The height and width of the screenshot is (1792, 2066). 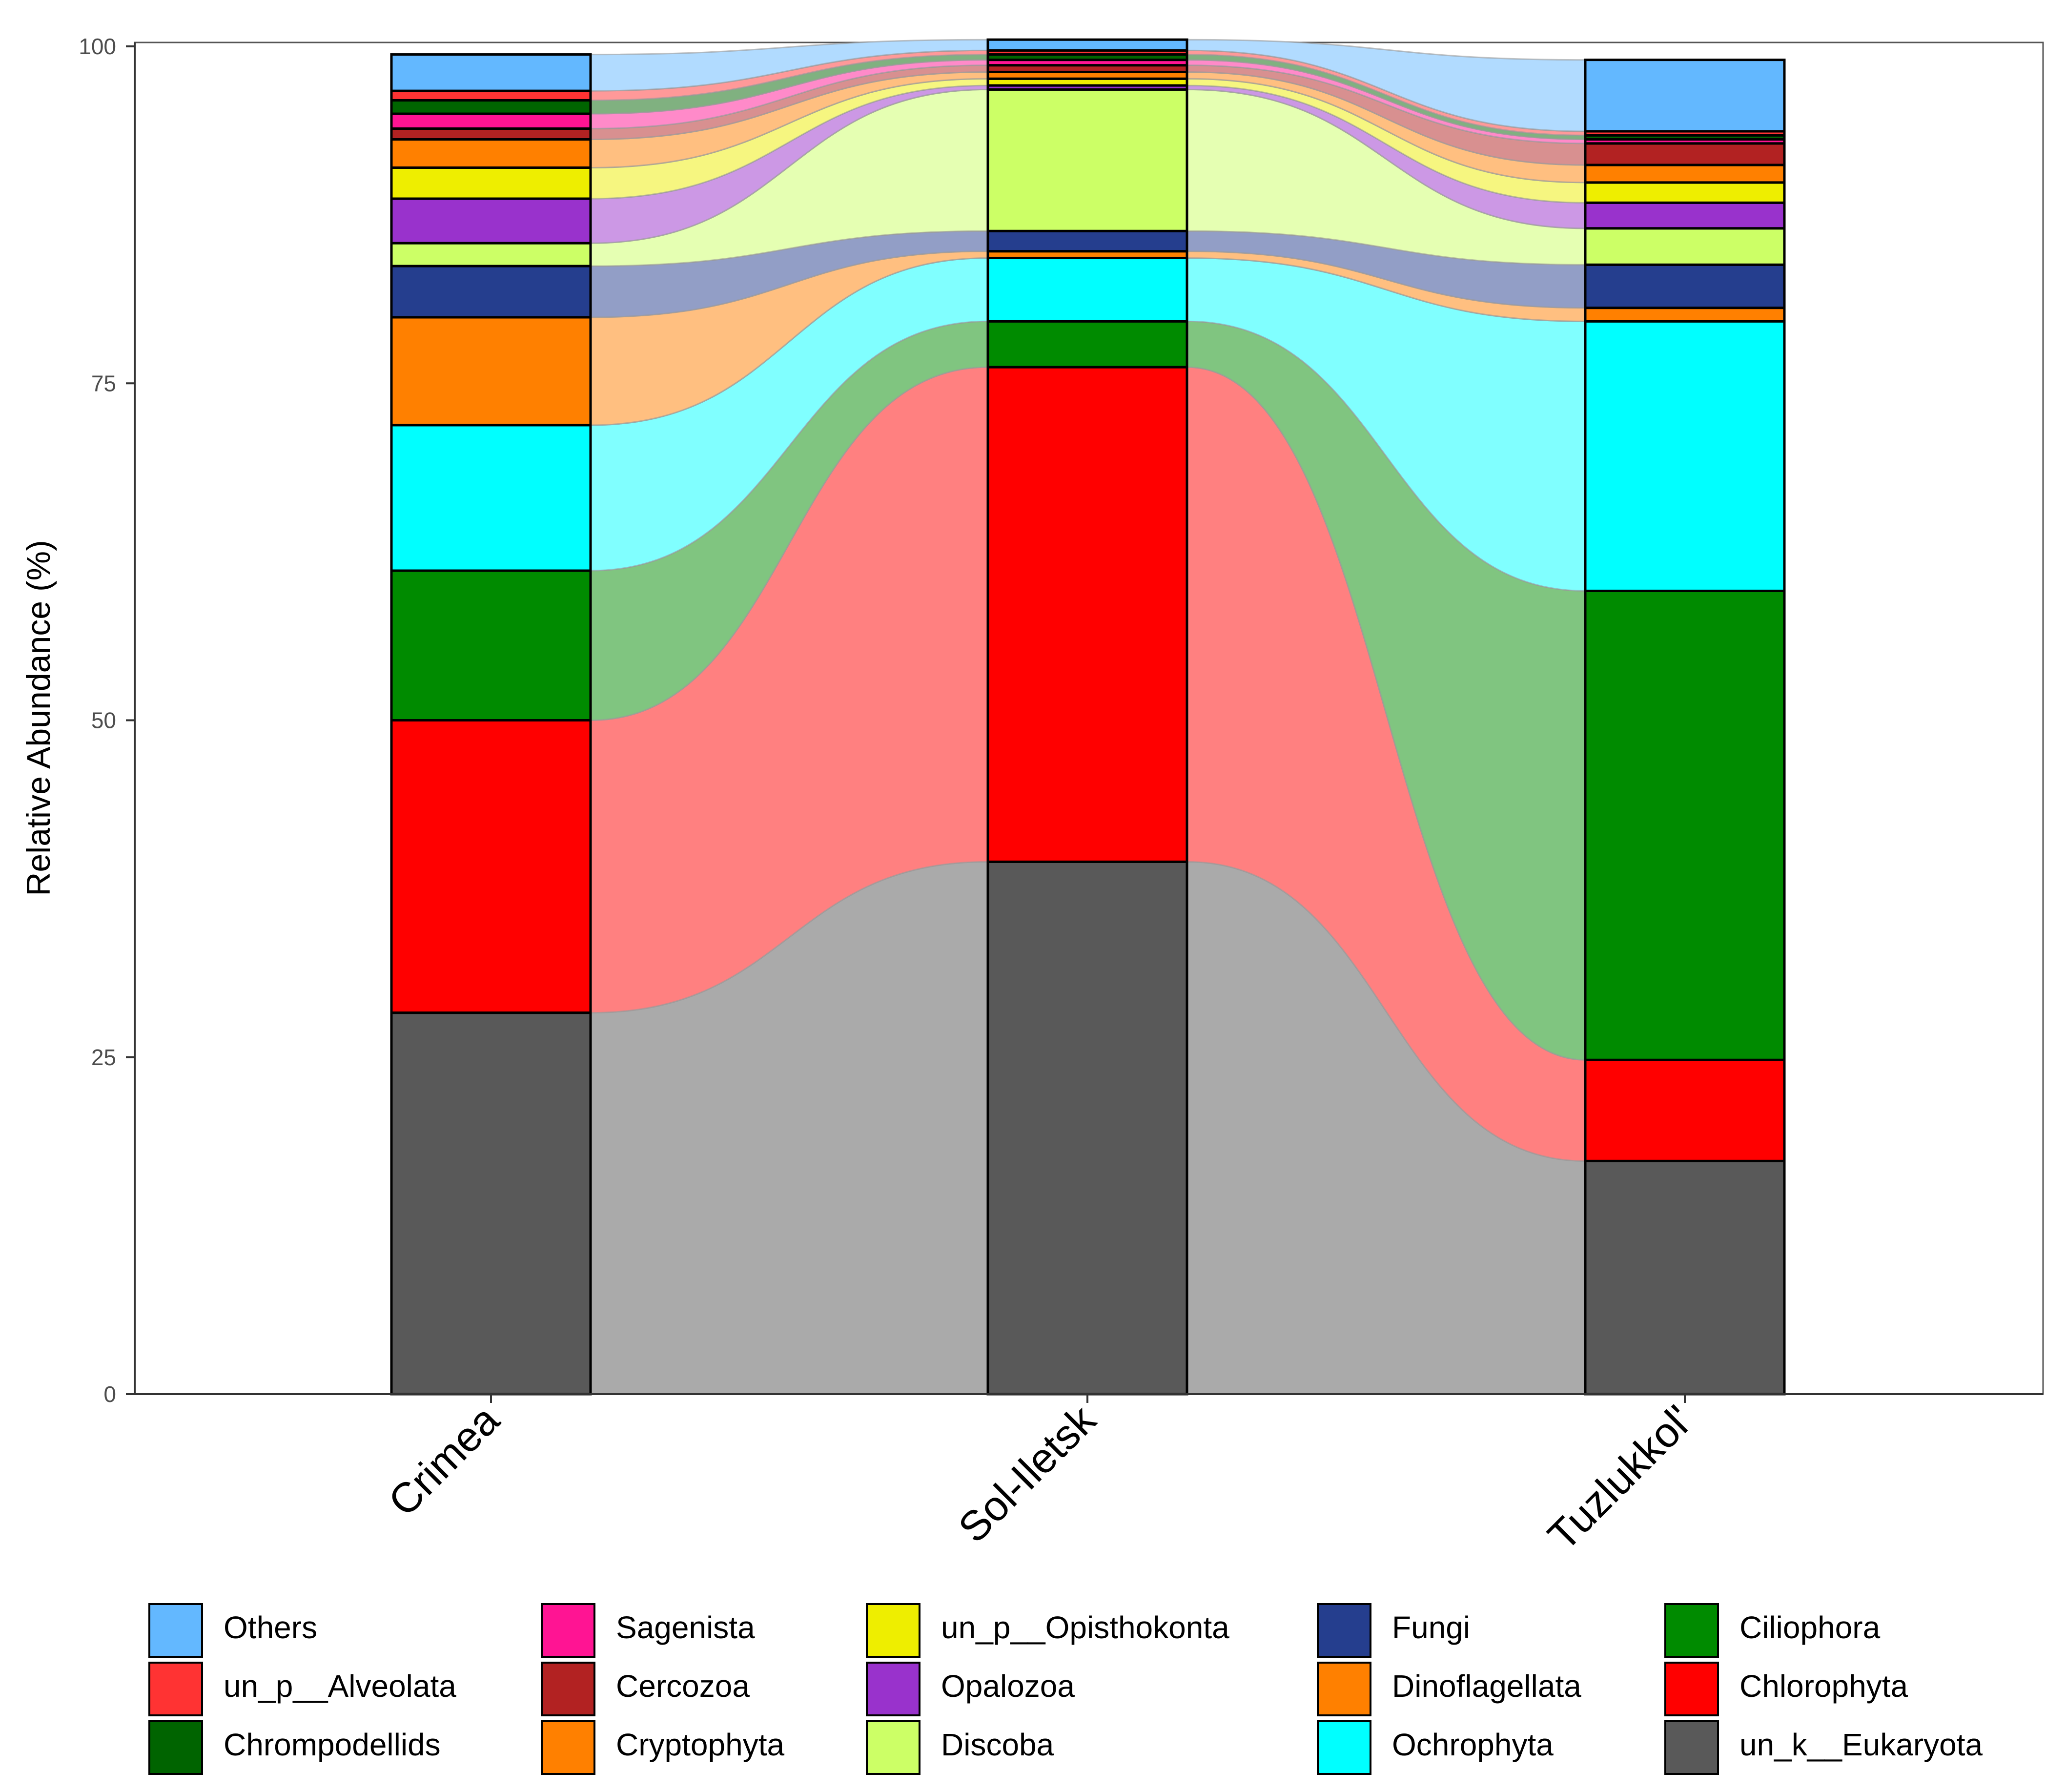 What do you see at coordinates (998, 1744) in the screenshot?
I see `legend-label-discoba: Discoba` at bounding box center [998, 1744].